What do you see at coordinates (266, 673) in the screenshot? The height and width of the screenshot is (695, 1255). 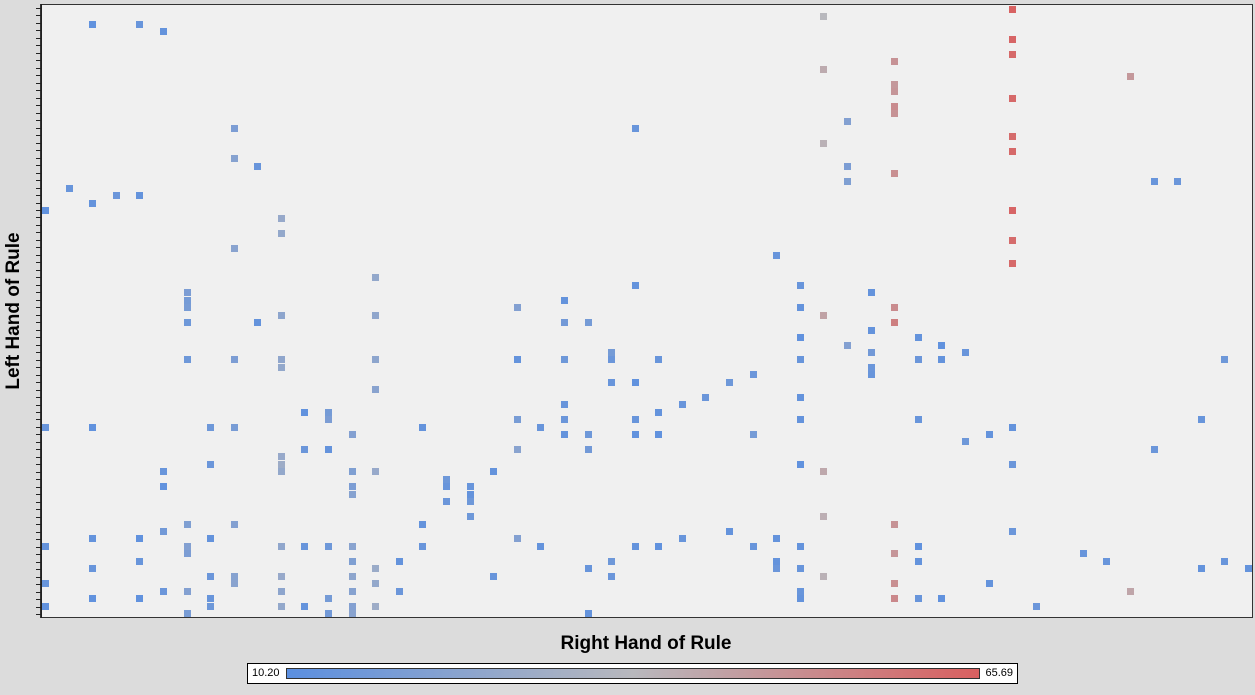 I see `color-scale-min-label: 10.20` at bounding box center [266, 673].